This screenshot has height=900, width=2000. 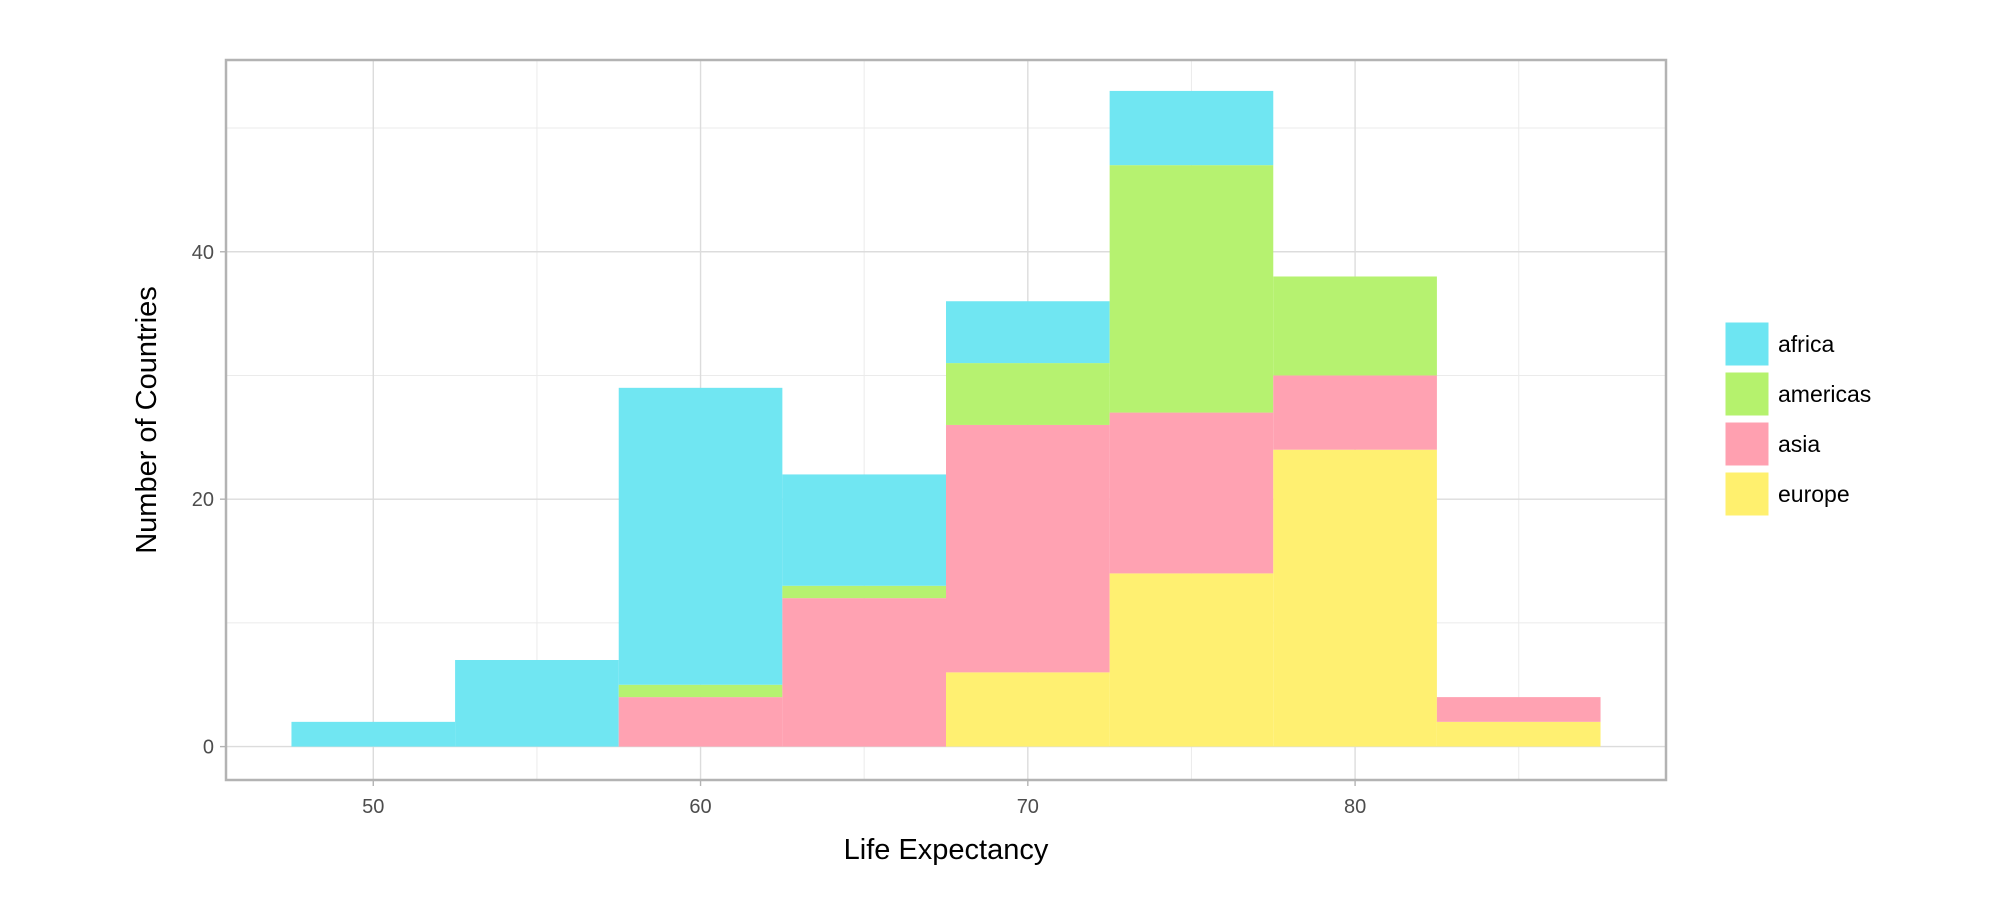 I want to click on x-tick-label: 70, so click(x=1028, y=807).